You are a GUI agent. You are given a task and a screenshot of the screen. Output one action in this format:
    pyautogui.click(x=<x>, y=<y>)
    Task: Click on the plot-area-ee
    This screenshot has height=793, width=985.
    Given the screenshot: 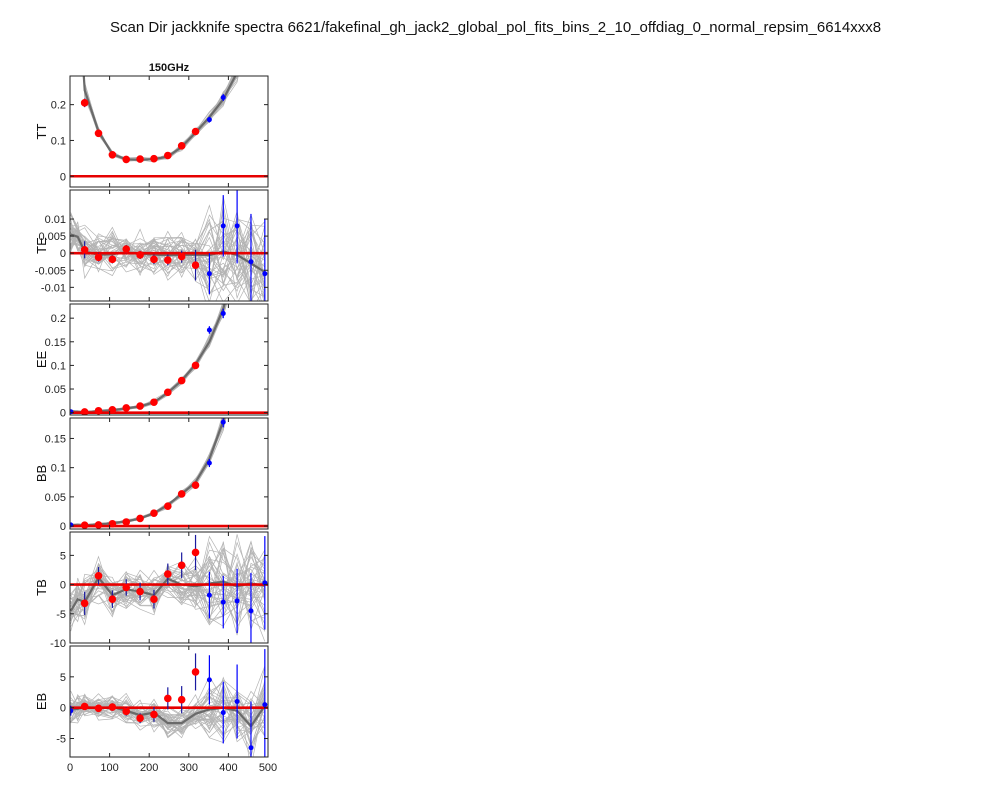 What is the action you would take?
    pyautogui.click(x=169, y=359)
    